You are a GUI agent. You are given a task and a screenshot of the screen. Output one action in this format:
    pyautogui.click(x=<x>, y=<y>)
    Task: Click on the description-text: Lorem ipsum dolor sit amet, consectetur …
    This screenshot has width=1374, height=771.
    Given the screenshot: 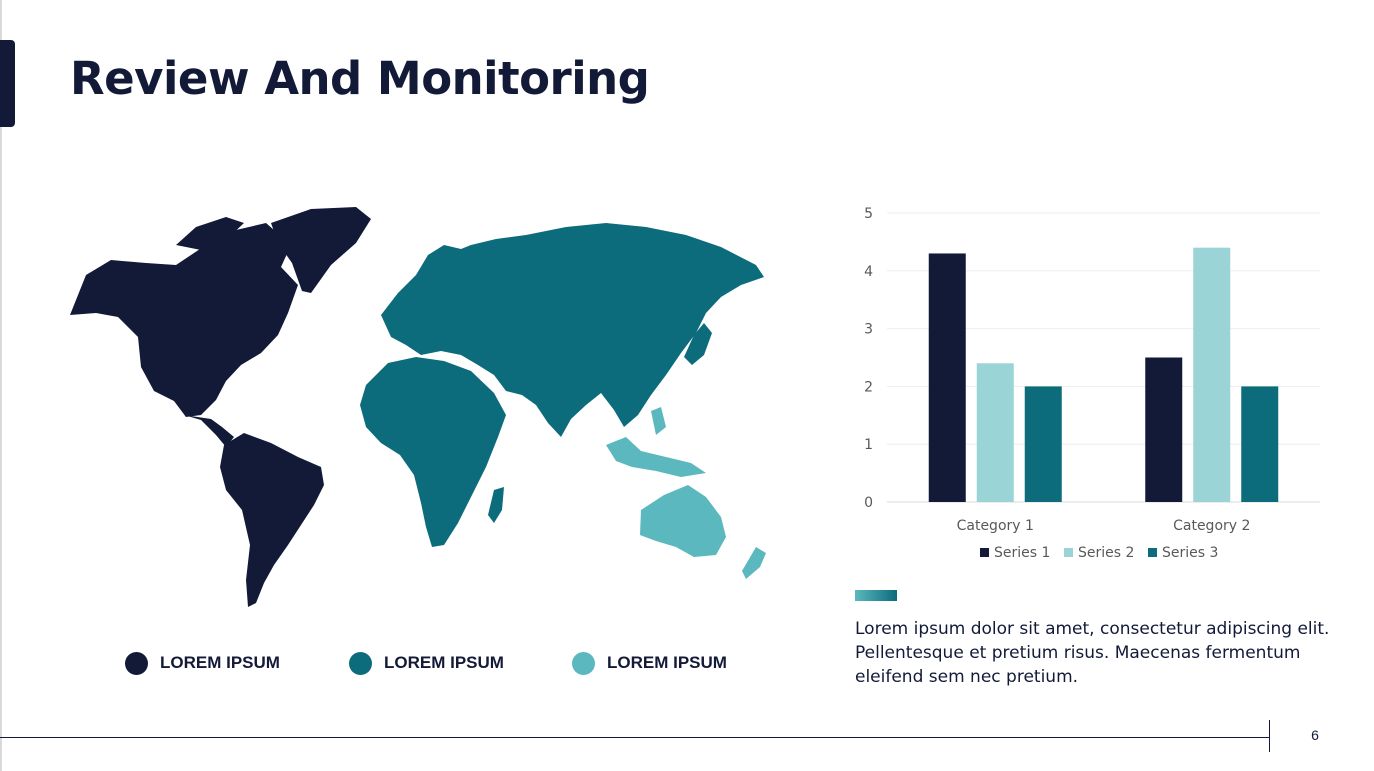 What is the action you would take?
    pyautogui.click(x=1092, y=653)
    